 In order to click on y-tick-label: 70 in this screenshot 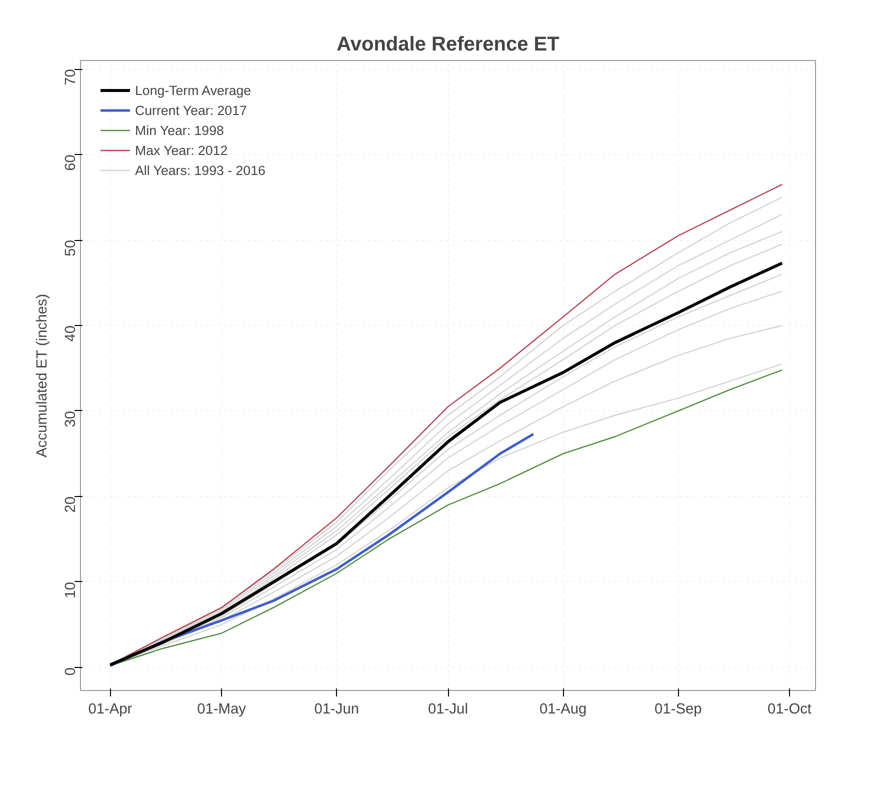, I will do `click(71, 77)`.